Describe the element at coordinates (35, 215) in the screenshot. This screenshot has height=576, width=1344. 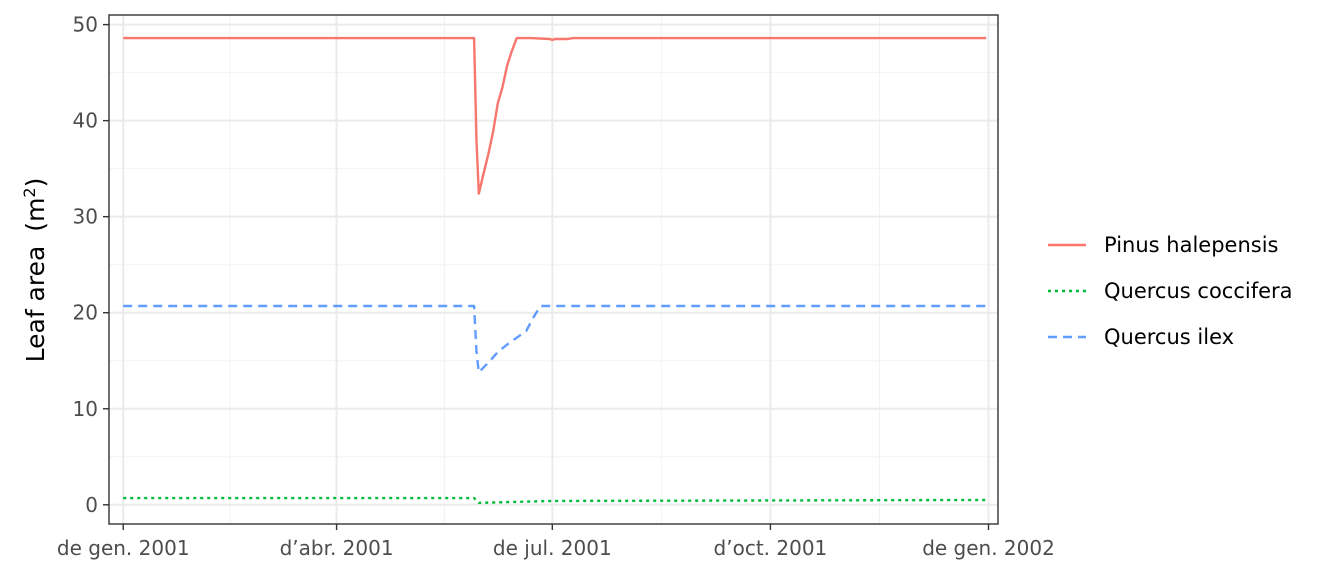
I see `y-axis-unit: (m` at that location.